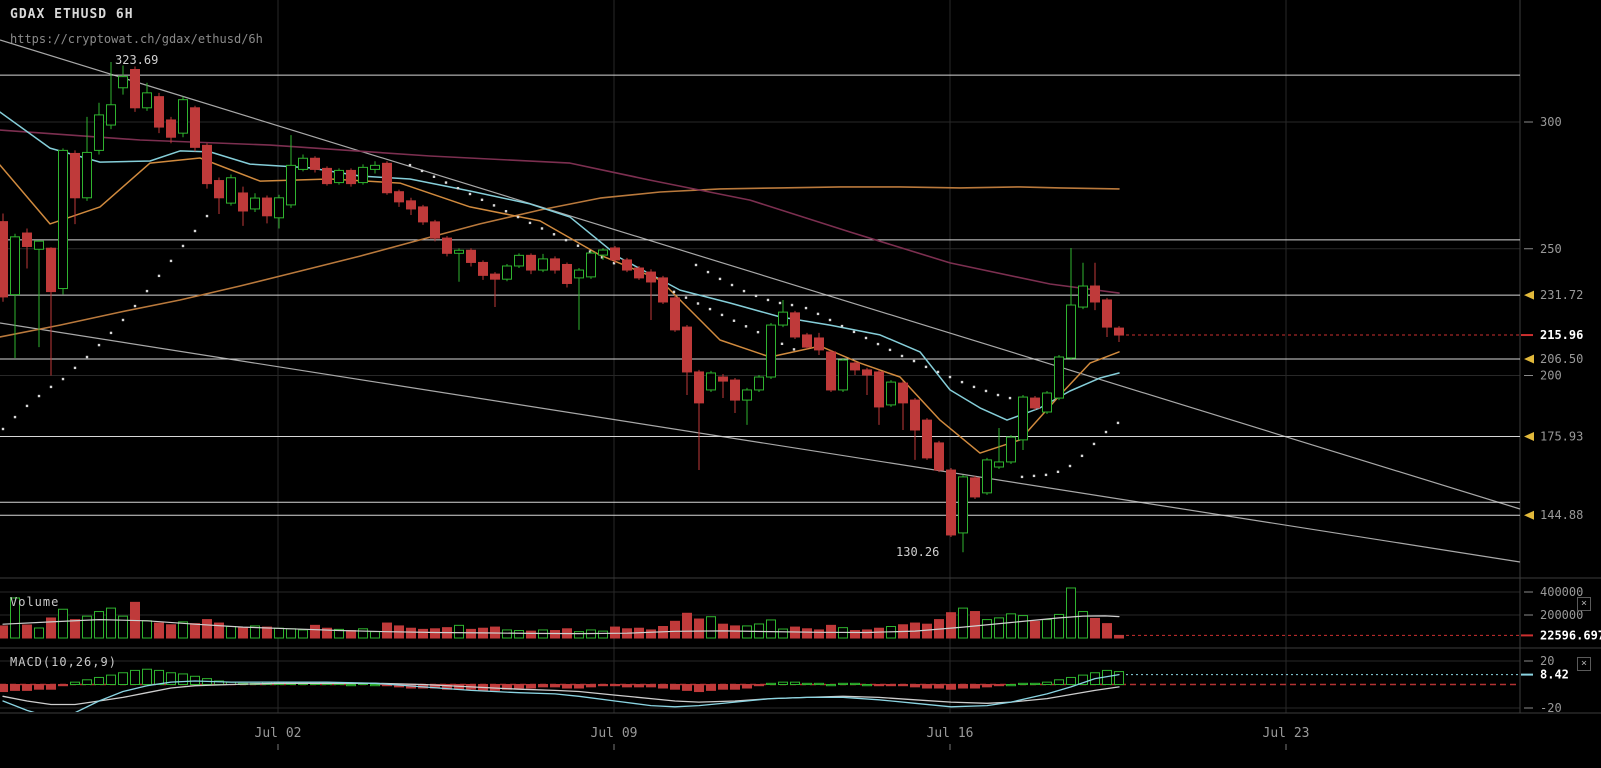 The width and height of the screenshot is (1601, 768). I want to click on svg-text: Jul 09, so click(614, 733).